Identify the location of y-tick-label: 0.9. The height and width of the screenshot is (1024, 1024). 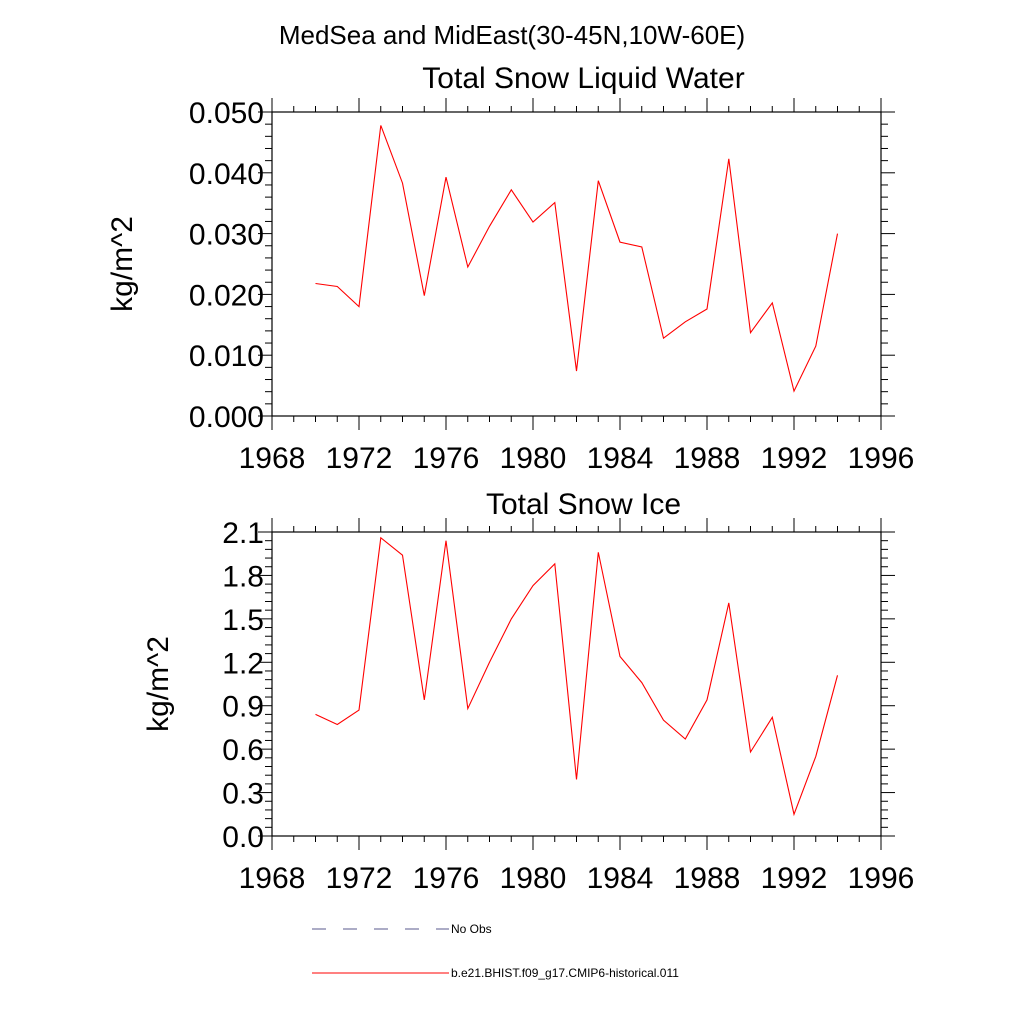
(243, 707).